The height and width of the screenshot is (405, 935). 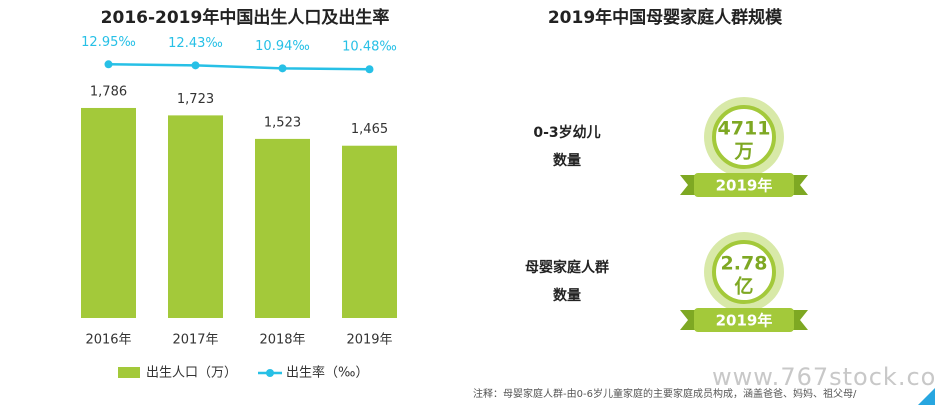 I want to click on rate-line, so click(x=239, y=67).